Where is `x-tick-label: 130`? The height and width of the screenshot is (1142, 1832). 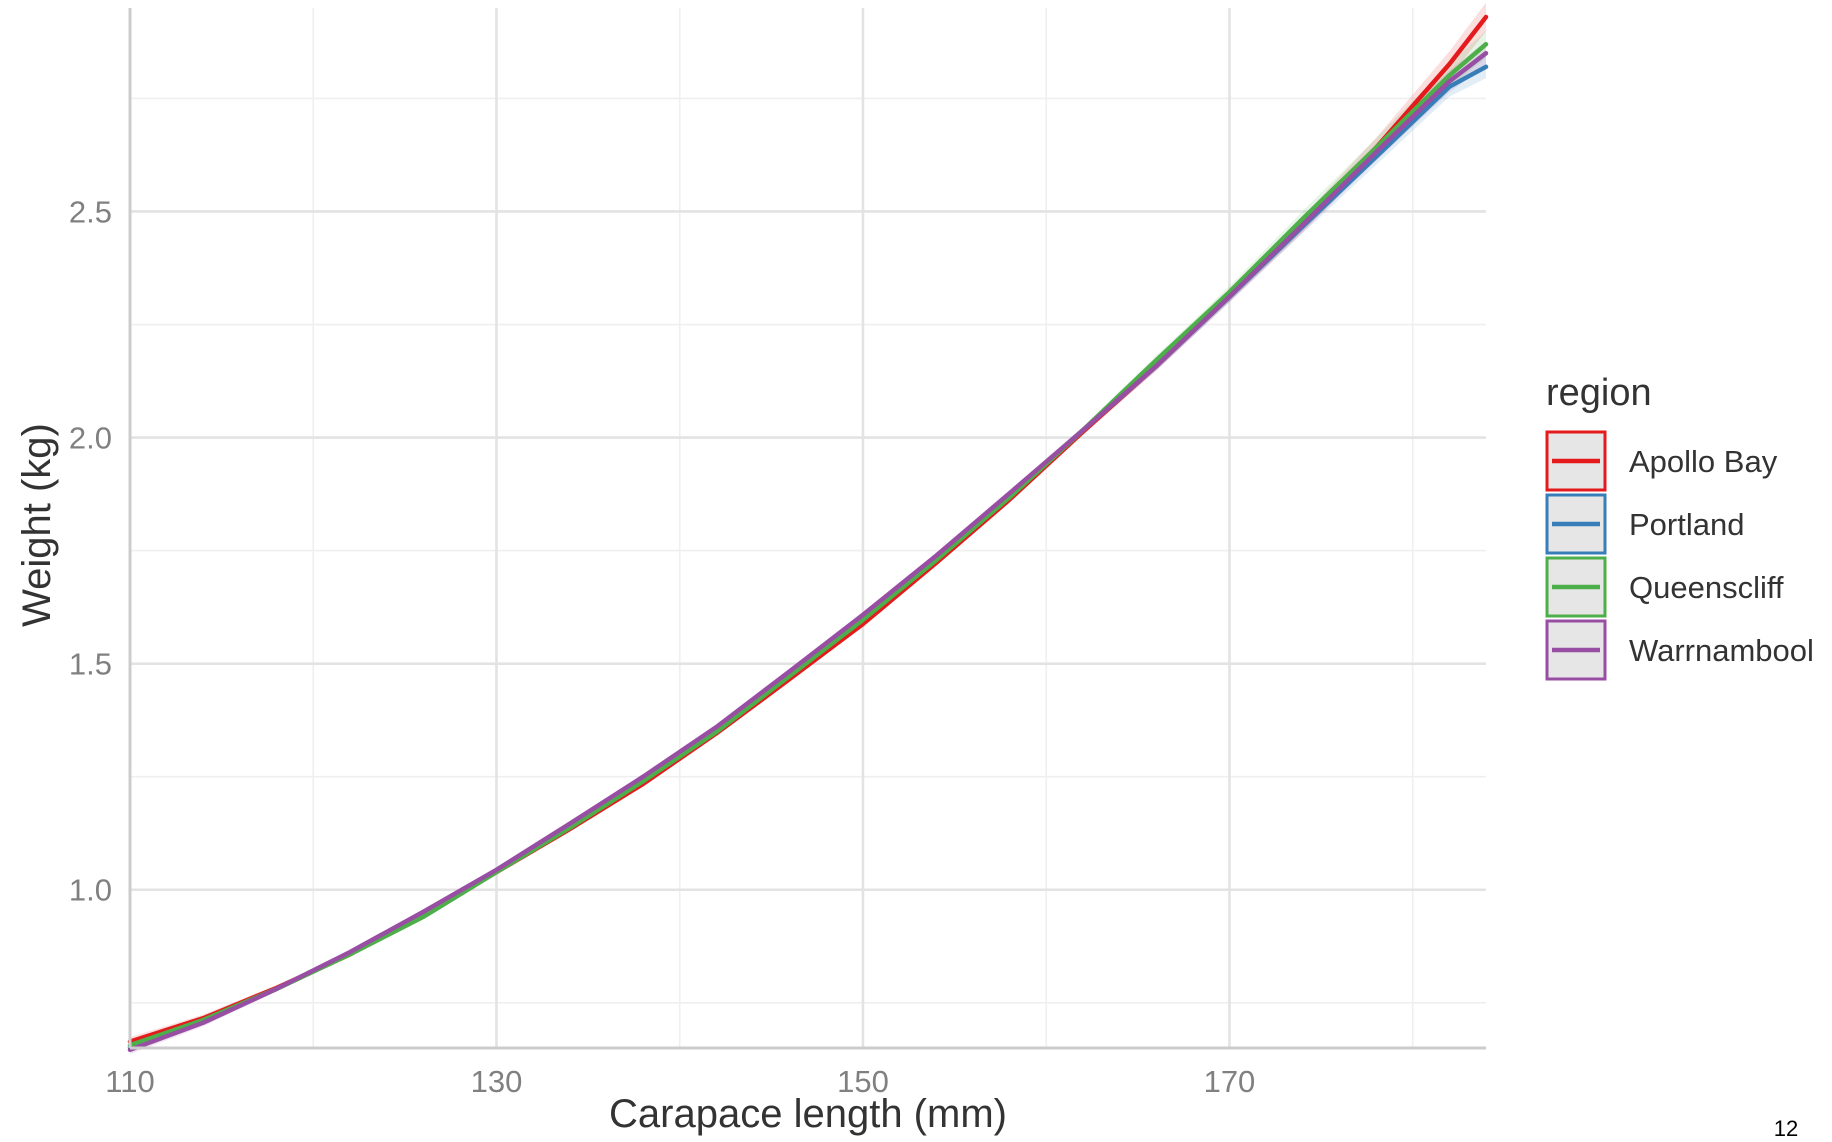 x-tick-label: 130 is located at coordinates (497, 1081).